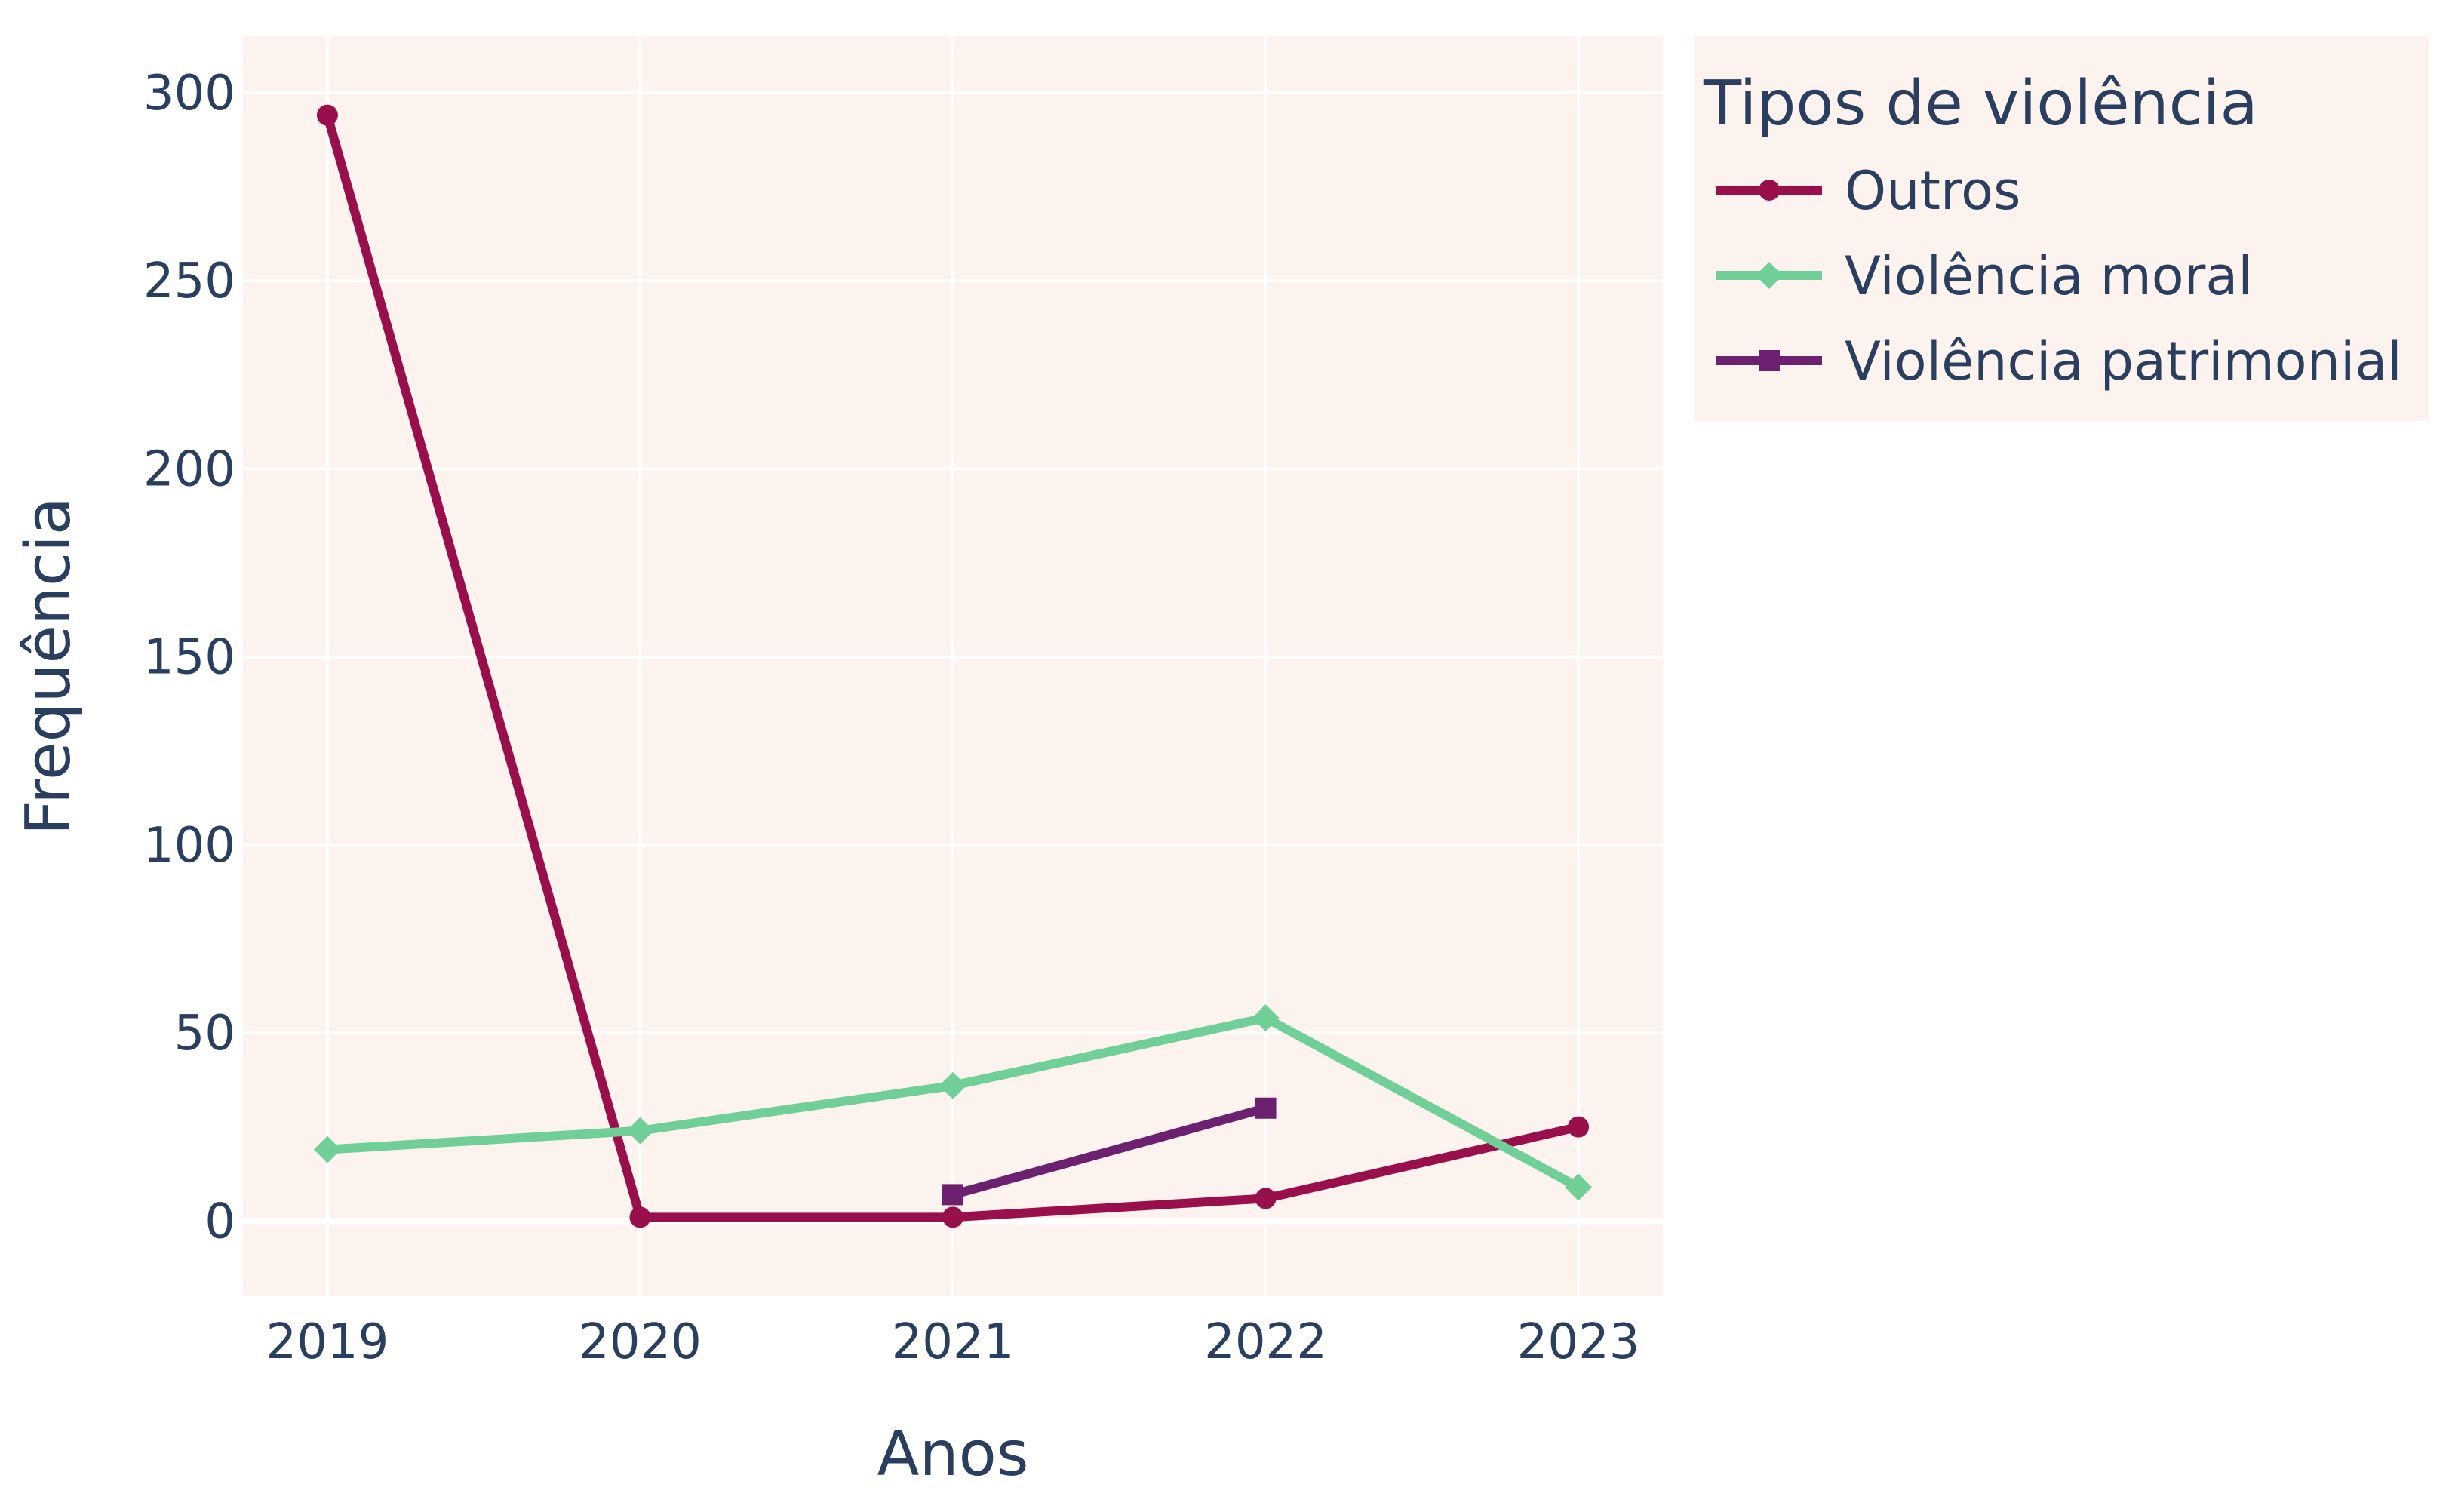 The height and width of the screenshot is (1512, 2452). Describe the element at coordinates (953, 1342) in the screenshot. I see `x-tick-label: 2021` at that location.